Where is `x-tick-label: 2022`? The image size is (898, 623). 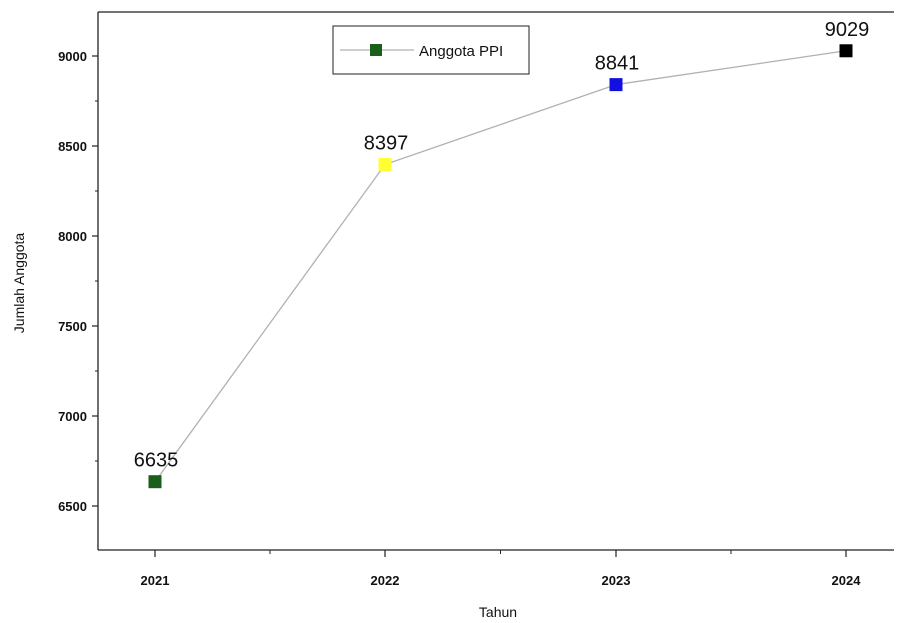
x-tick-label: 2022 is located at coordinates (385, 580).